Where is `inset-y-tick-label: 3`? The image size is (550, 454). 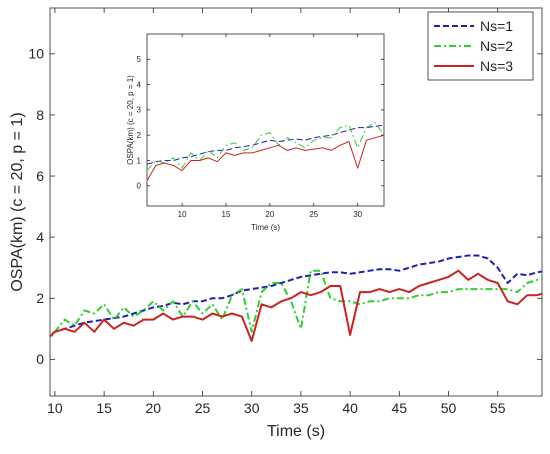 inset-y-tick-label: 3 is located at coordinates (139, 110).